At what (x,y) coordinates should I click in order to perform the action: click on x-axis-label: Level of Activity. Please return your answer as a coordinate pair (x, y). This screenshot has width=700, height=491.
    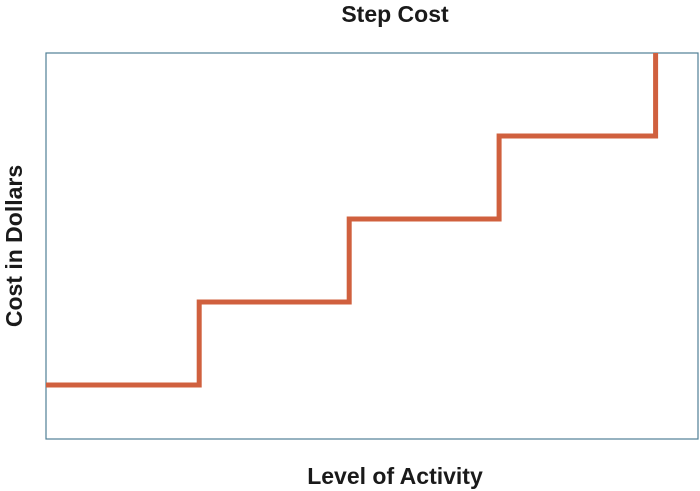
    Looking at the image, I should click on (395, 476).